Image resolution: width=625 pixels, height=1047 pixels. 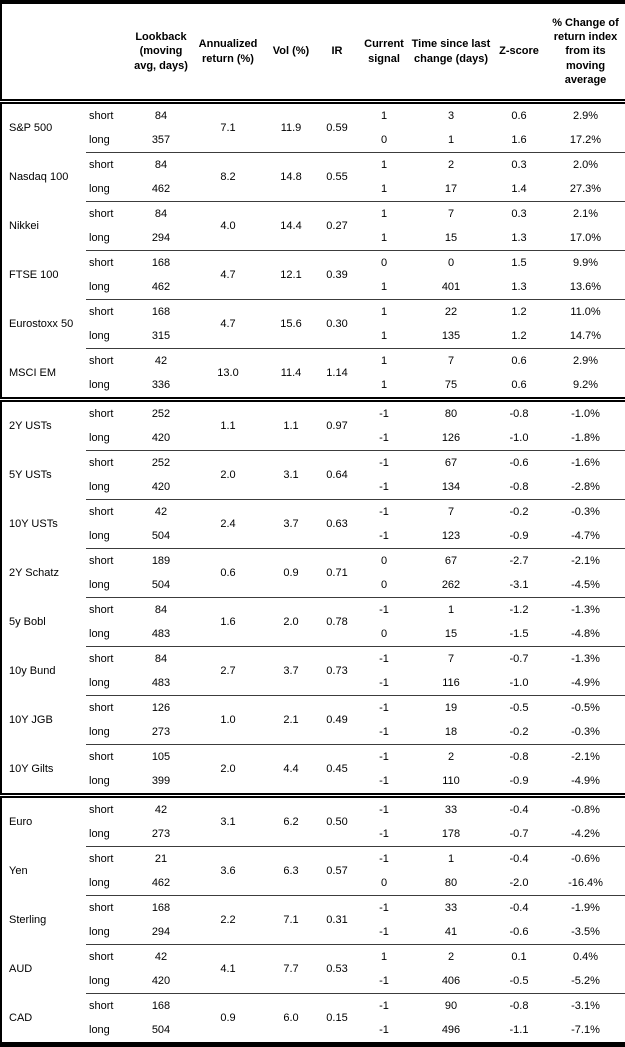 I want to click on instrument-name: 10y Bund, so click(x=32, y=670).